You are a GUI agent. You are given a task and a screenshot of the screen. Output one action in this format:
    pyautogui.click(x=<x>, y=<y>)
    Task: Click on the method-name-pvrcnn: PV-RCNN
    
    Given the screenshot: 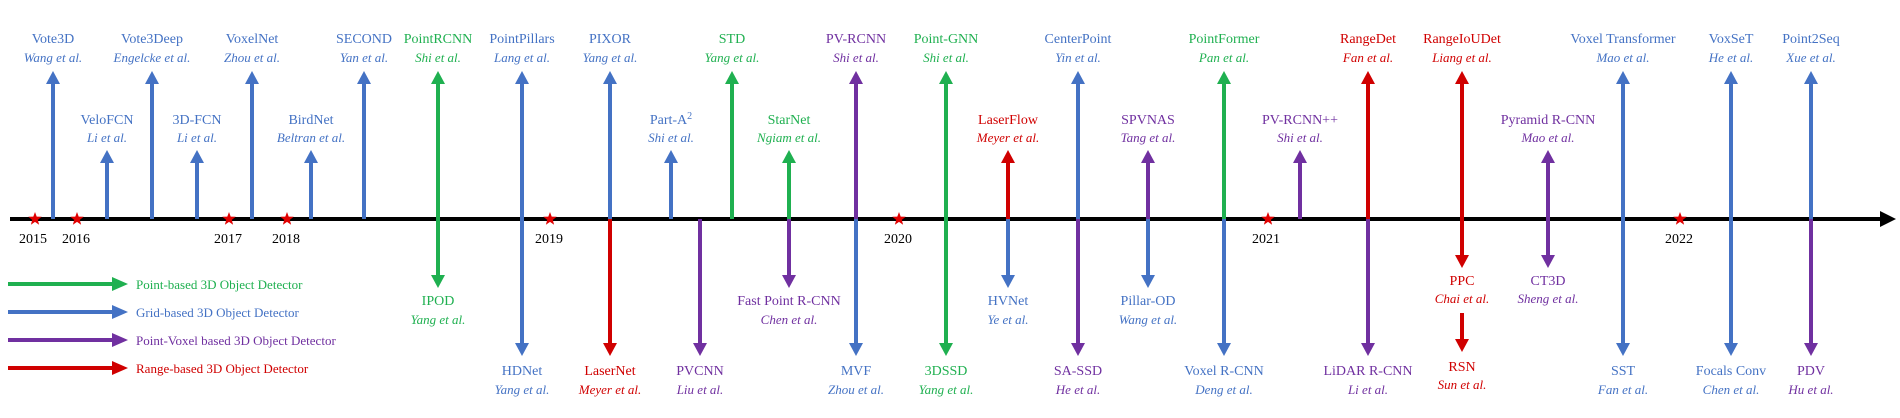 What is the action you would take?
    pyautogui.click(x=856, y=39)
    